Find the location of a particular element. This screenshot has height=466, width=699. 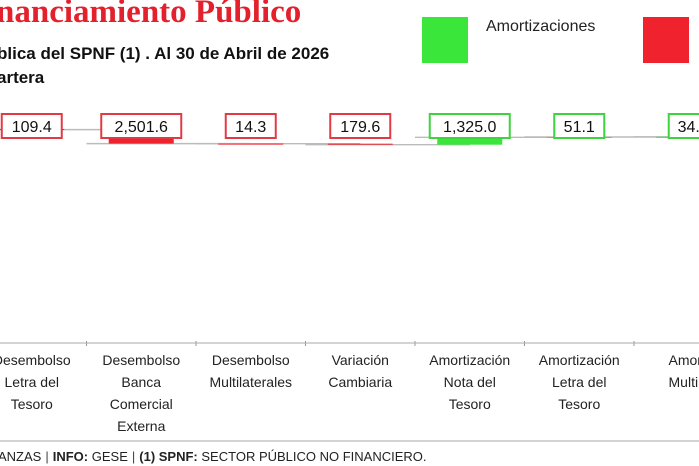

value-label: 109.4 is located at coordinates (32, 127).